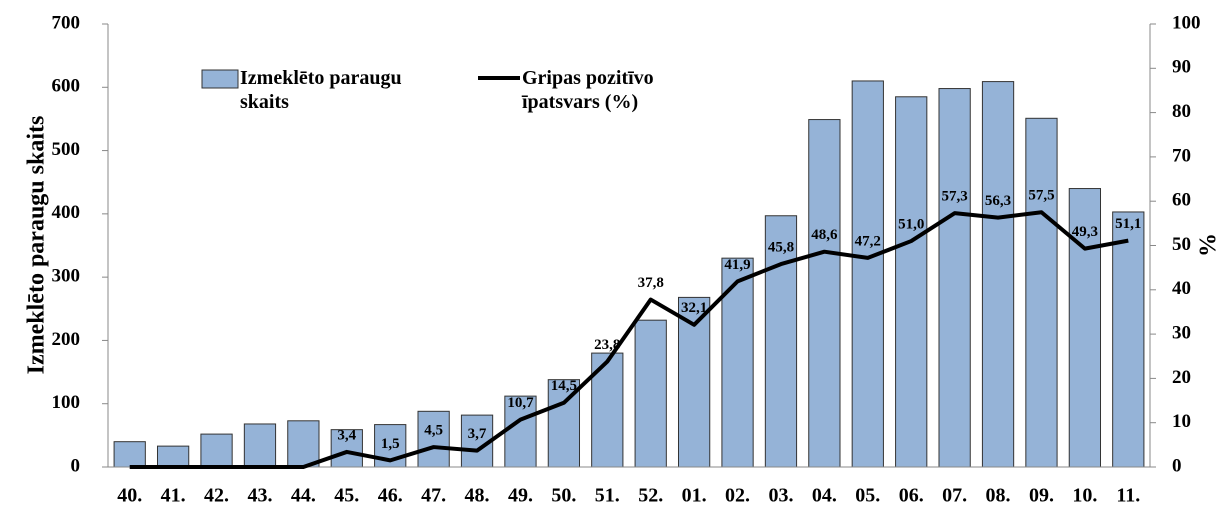 This screenshot has width=1226, height=510. Describe the element at coordinates (346, 435) in the screenshot. I see `data-label: 3,4` at that location.